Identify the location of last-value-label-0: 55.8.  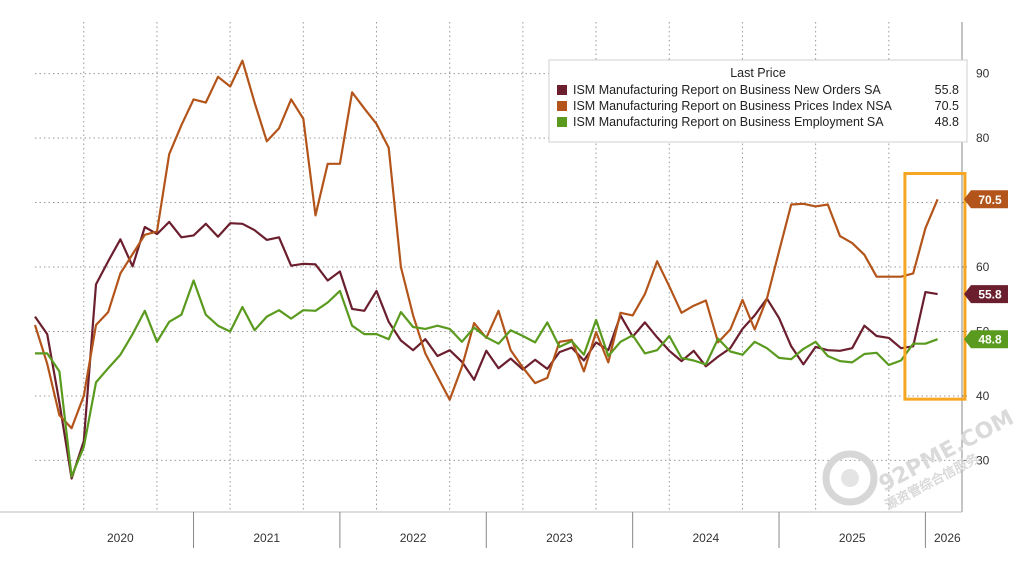
(990, 295).